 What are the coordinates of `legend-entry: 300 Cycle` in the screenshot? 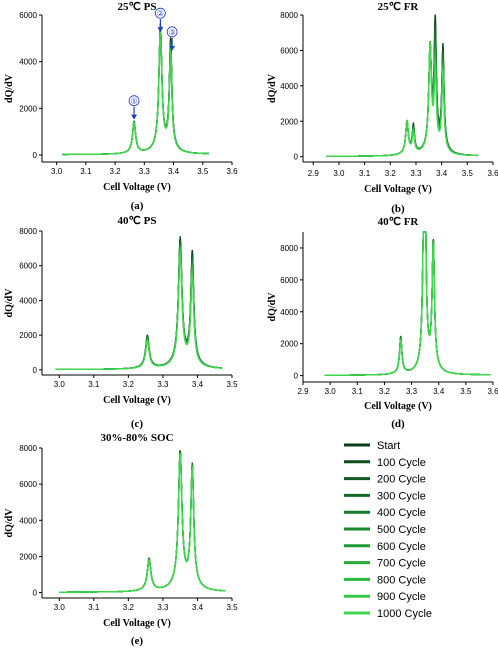 It's located at (401, 496).